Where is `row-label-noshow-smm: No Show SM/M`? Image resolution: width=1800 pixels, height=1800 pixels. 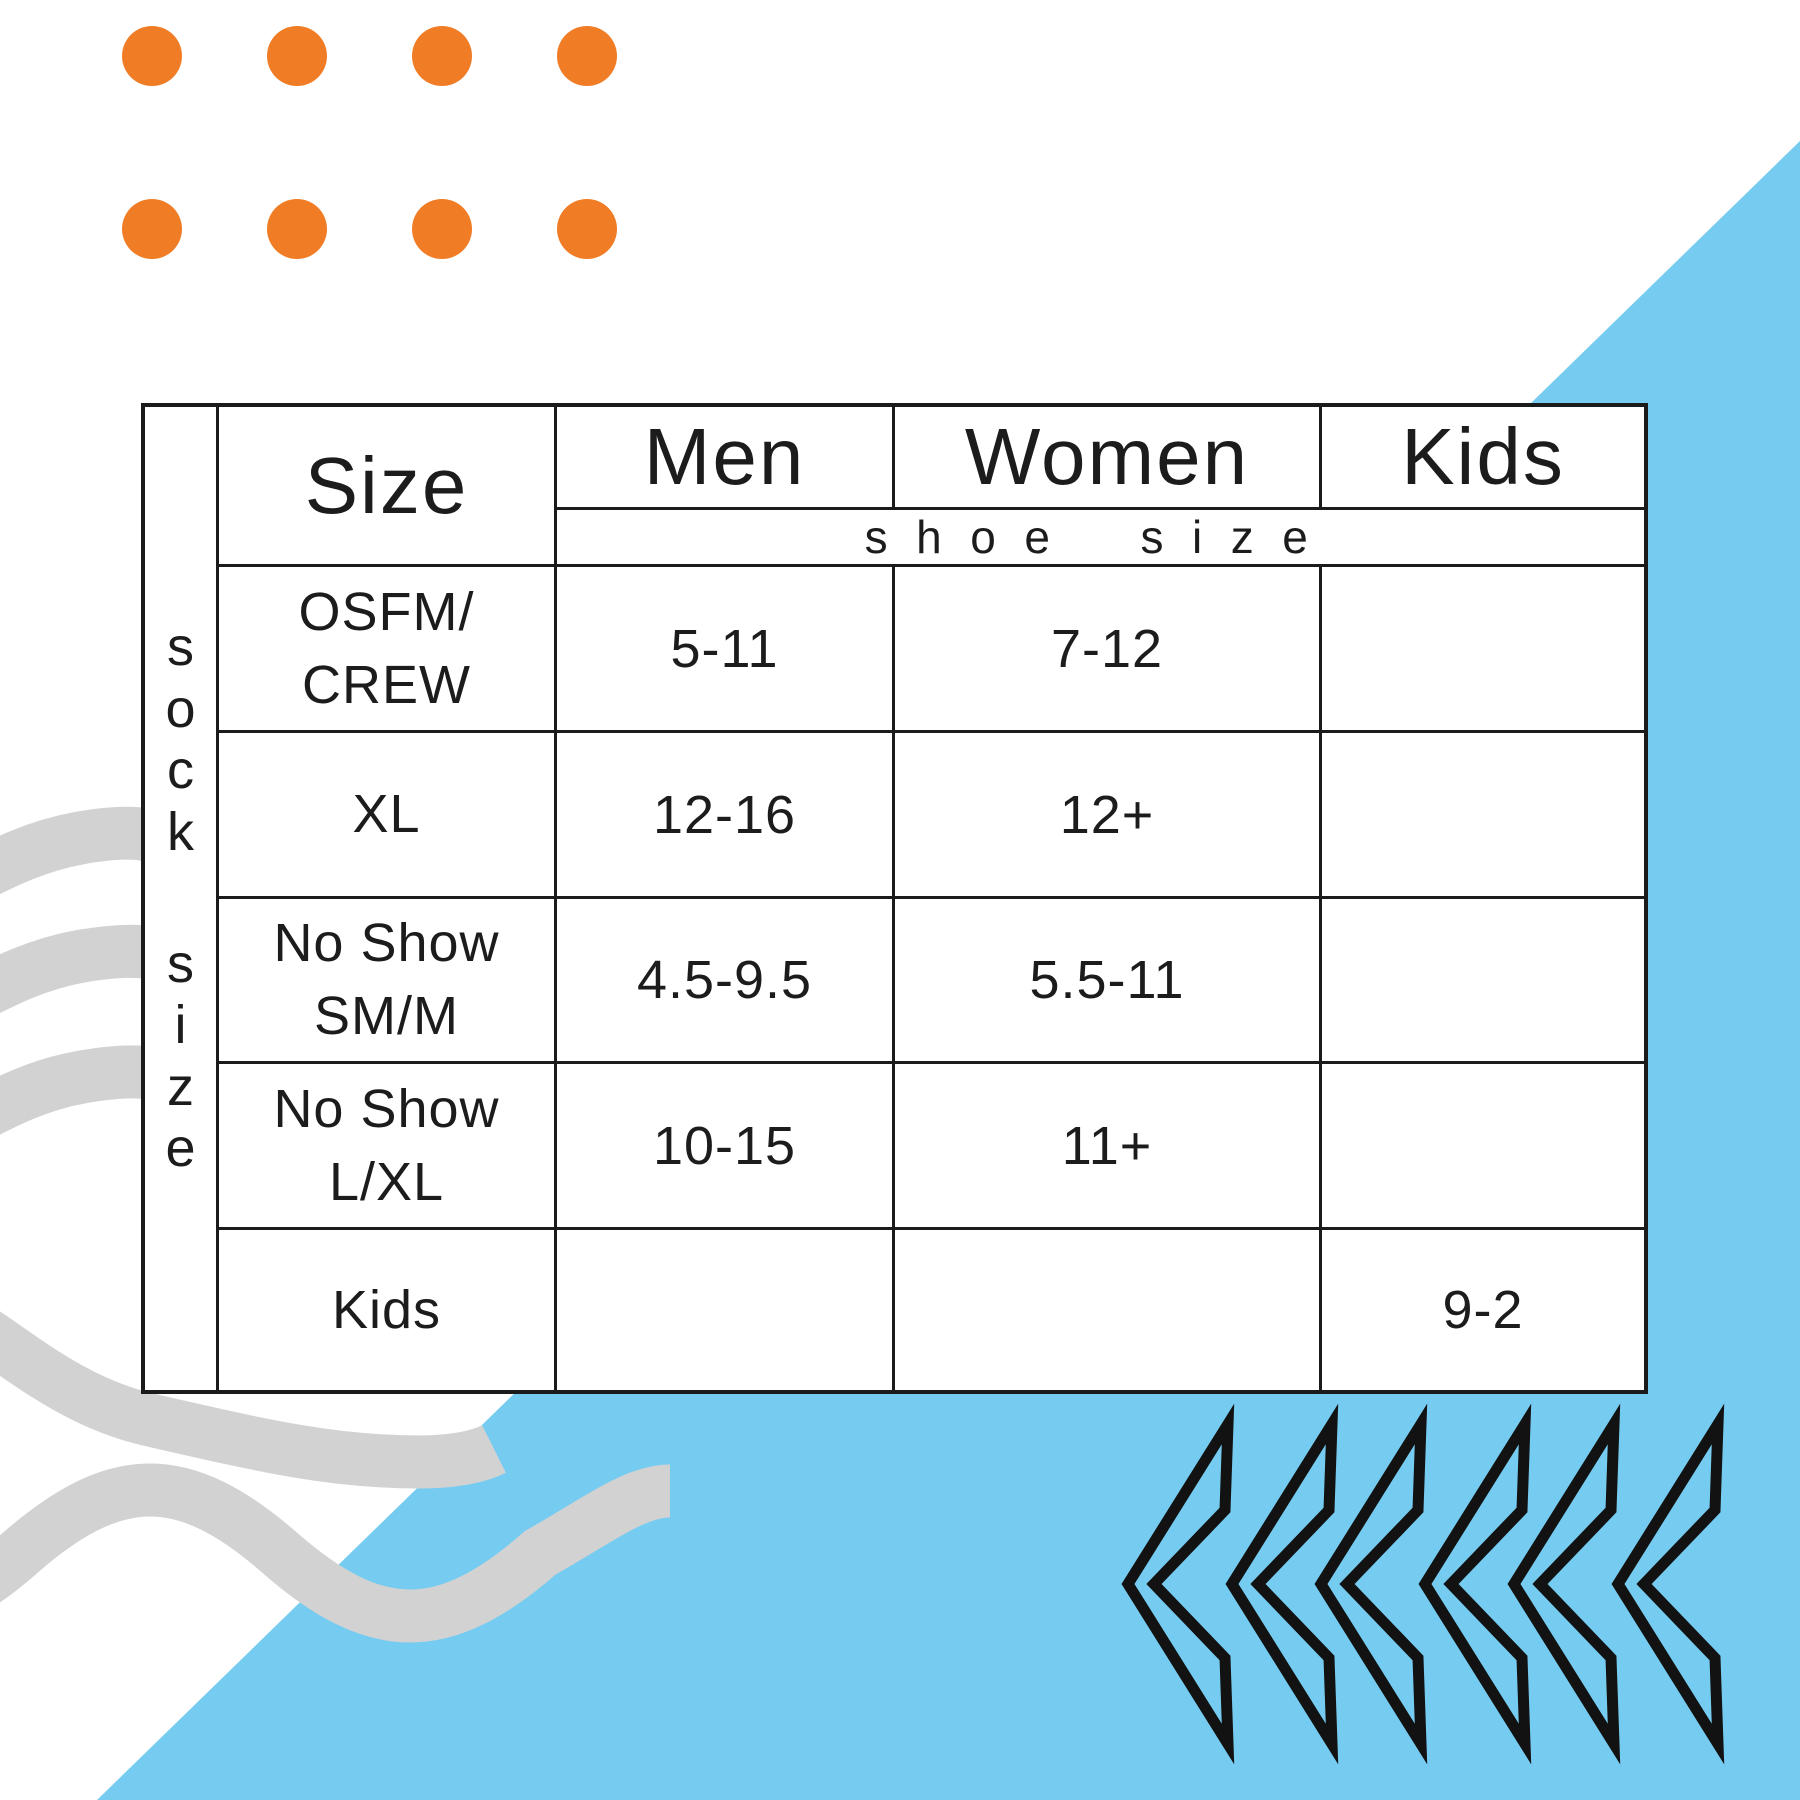 row-label-noshow-smm: No Show SM/M is located at coordinates (388, 981).